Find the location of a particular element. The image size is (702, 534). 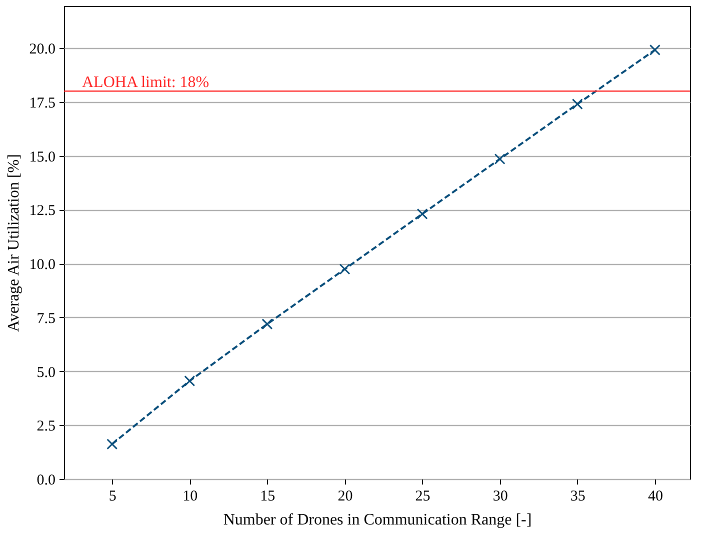

y-axis-title: Average Air Utilization [%] is located at coordinates (13, 243).